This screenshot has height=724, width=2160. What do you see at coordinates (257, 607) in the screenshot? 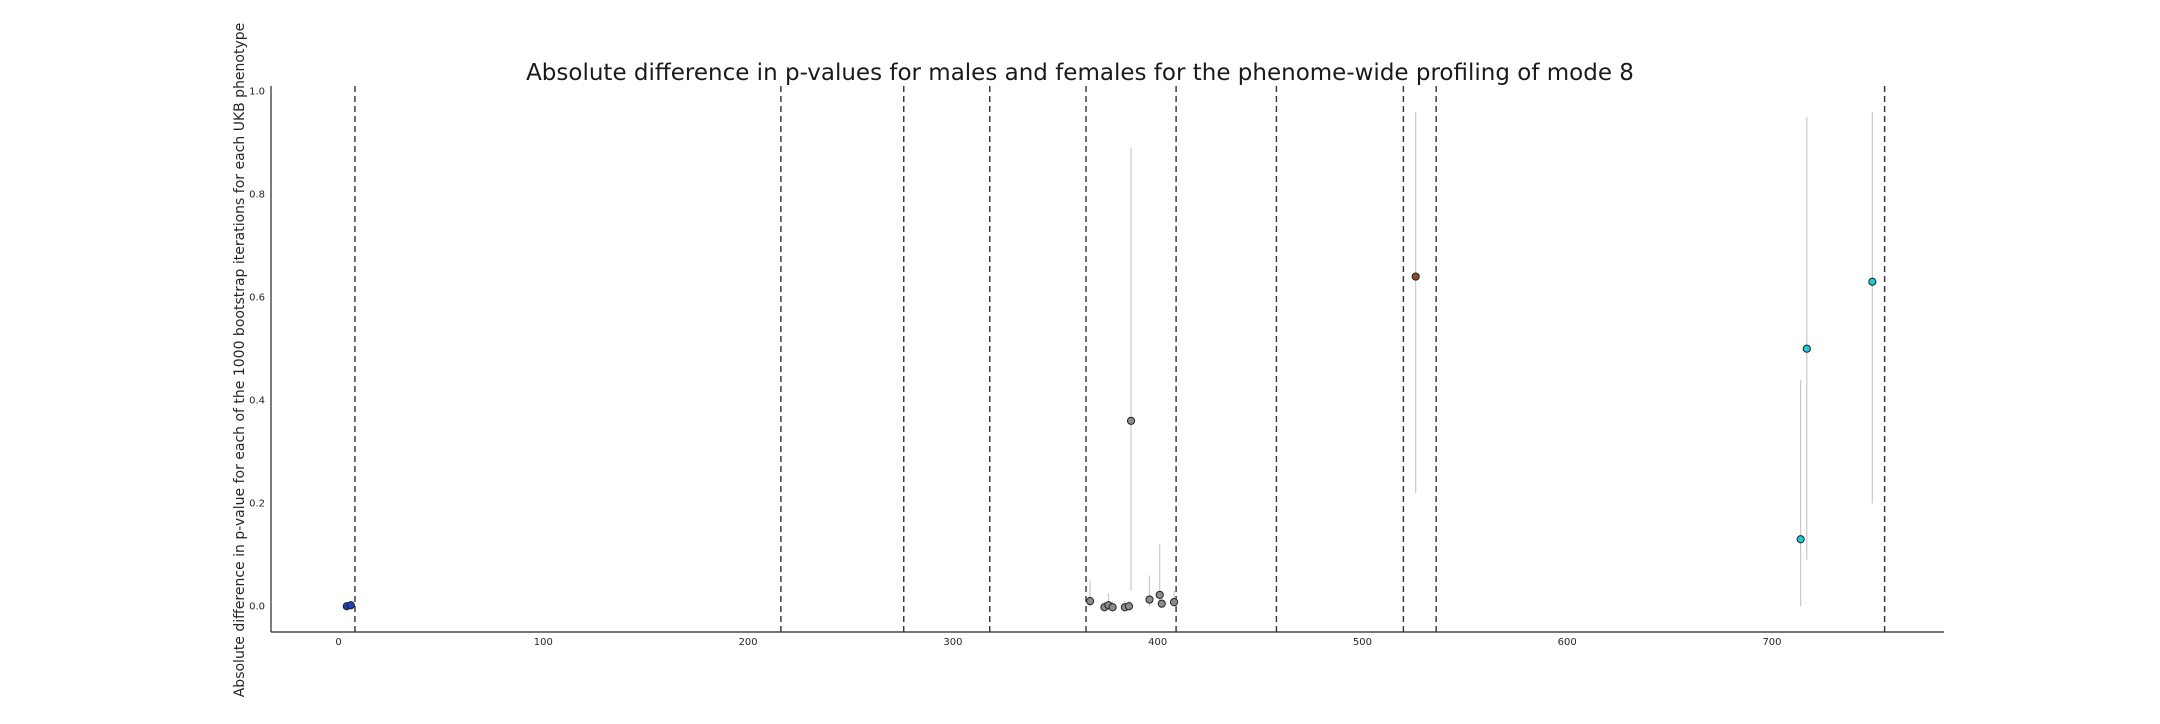
I see `y-tick-label: 0.0` at bounding box center [257, 607].